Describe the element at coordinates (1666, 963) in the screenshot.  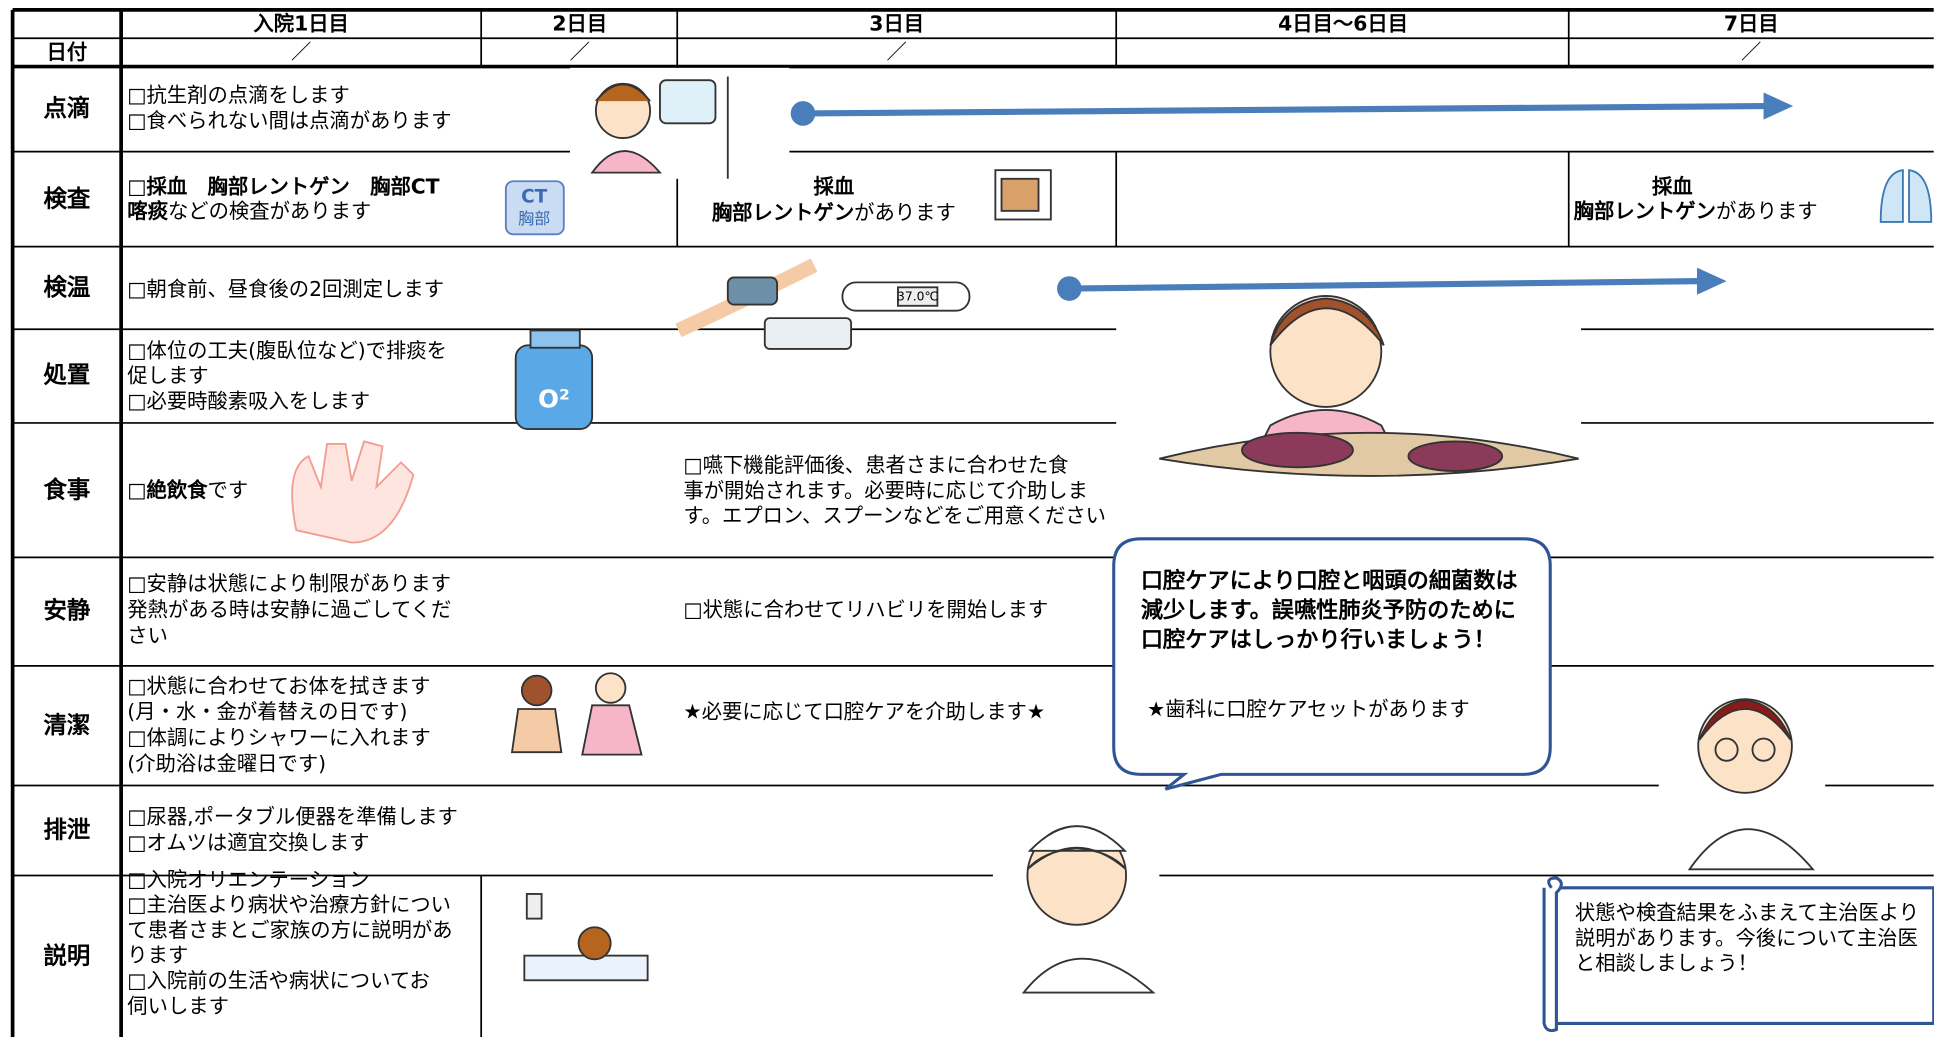
I see `text-run: と相談しましょう！` at that location.